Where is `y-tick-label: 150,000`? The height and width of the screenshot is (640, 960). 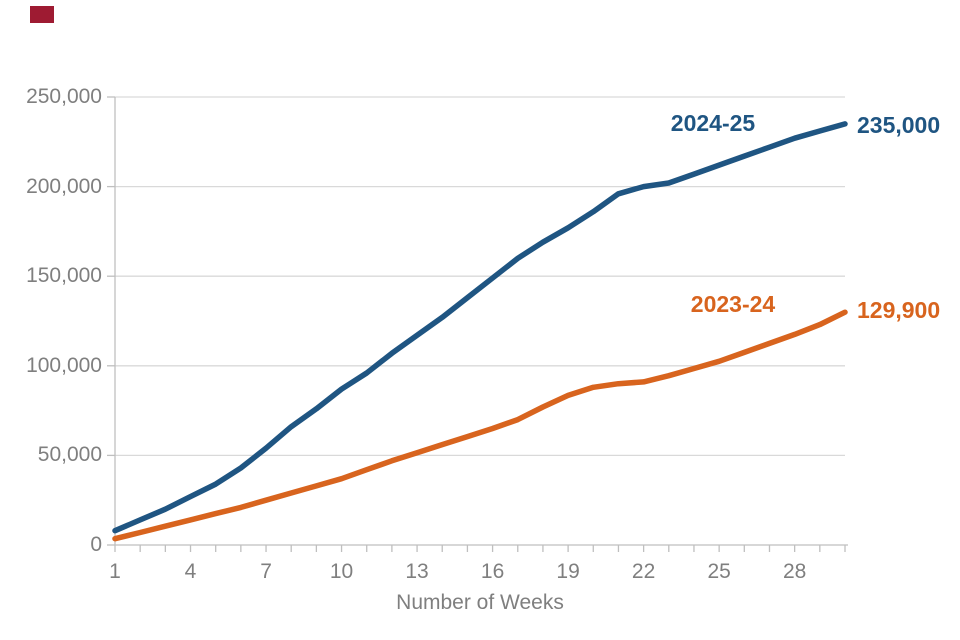 y-tick-label: 150,000 is located at coordinates (64, 276).